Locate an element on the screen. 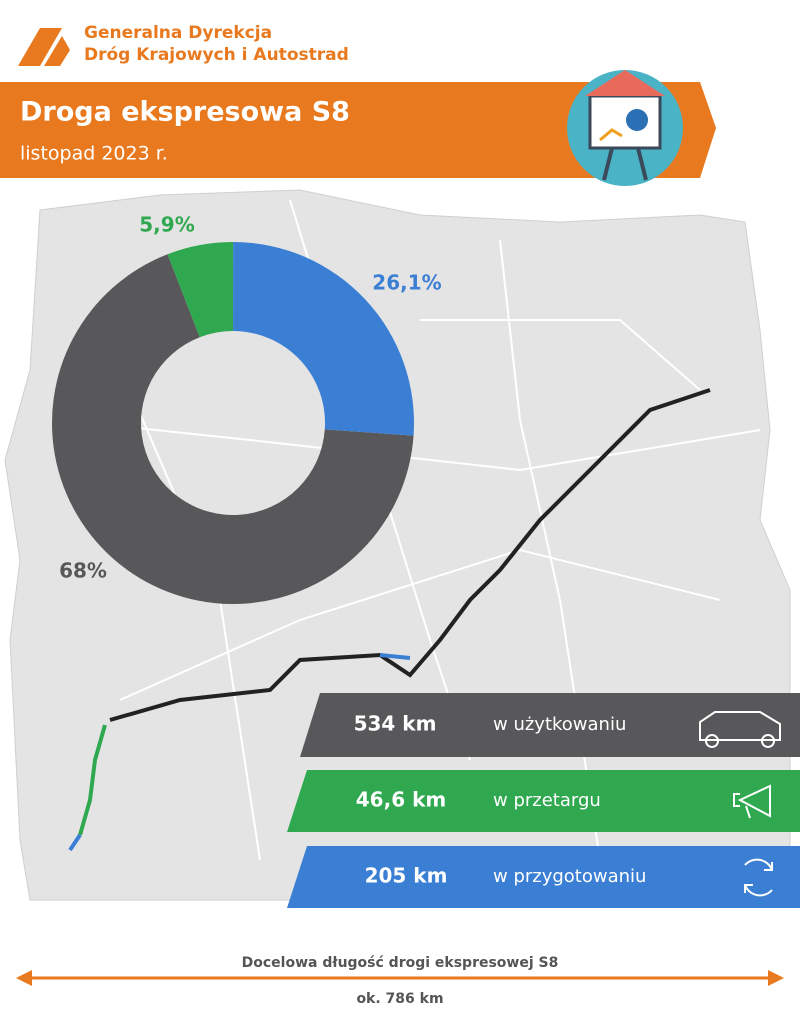  status-label: w przetargu is located at coordinates (547, 800).